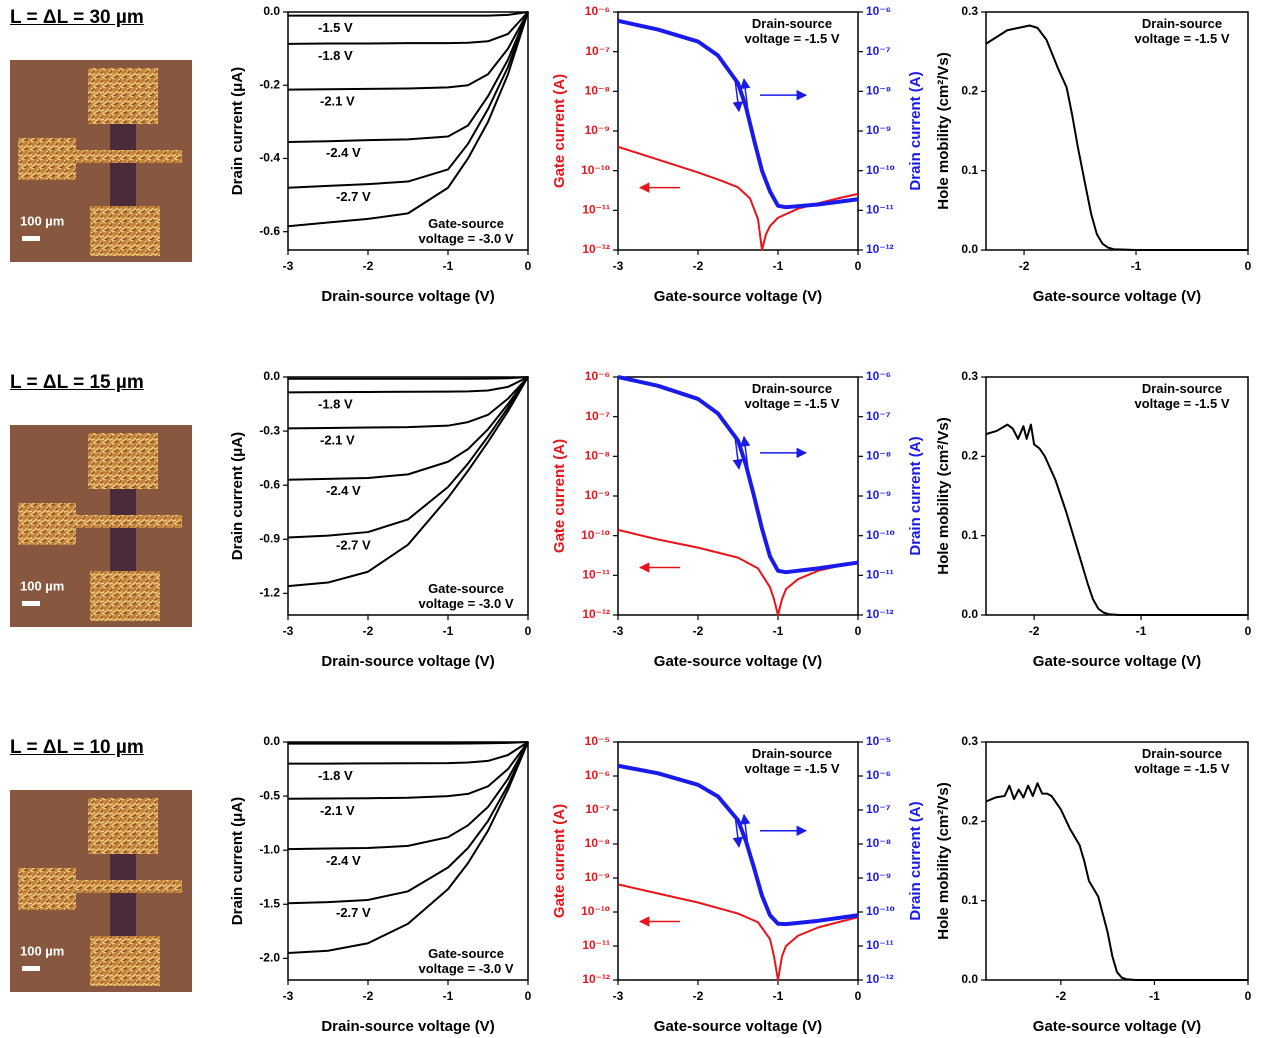 This screenshot has width=1272, height=1038. Describe the element at coordinates (337, 810) in the screenshot. I see `series-label: -2.1 V` at that location.